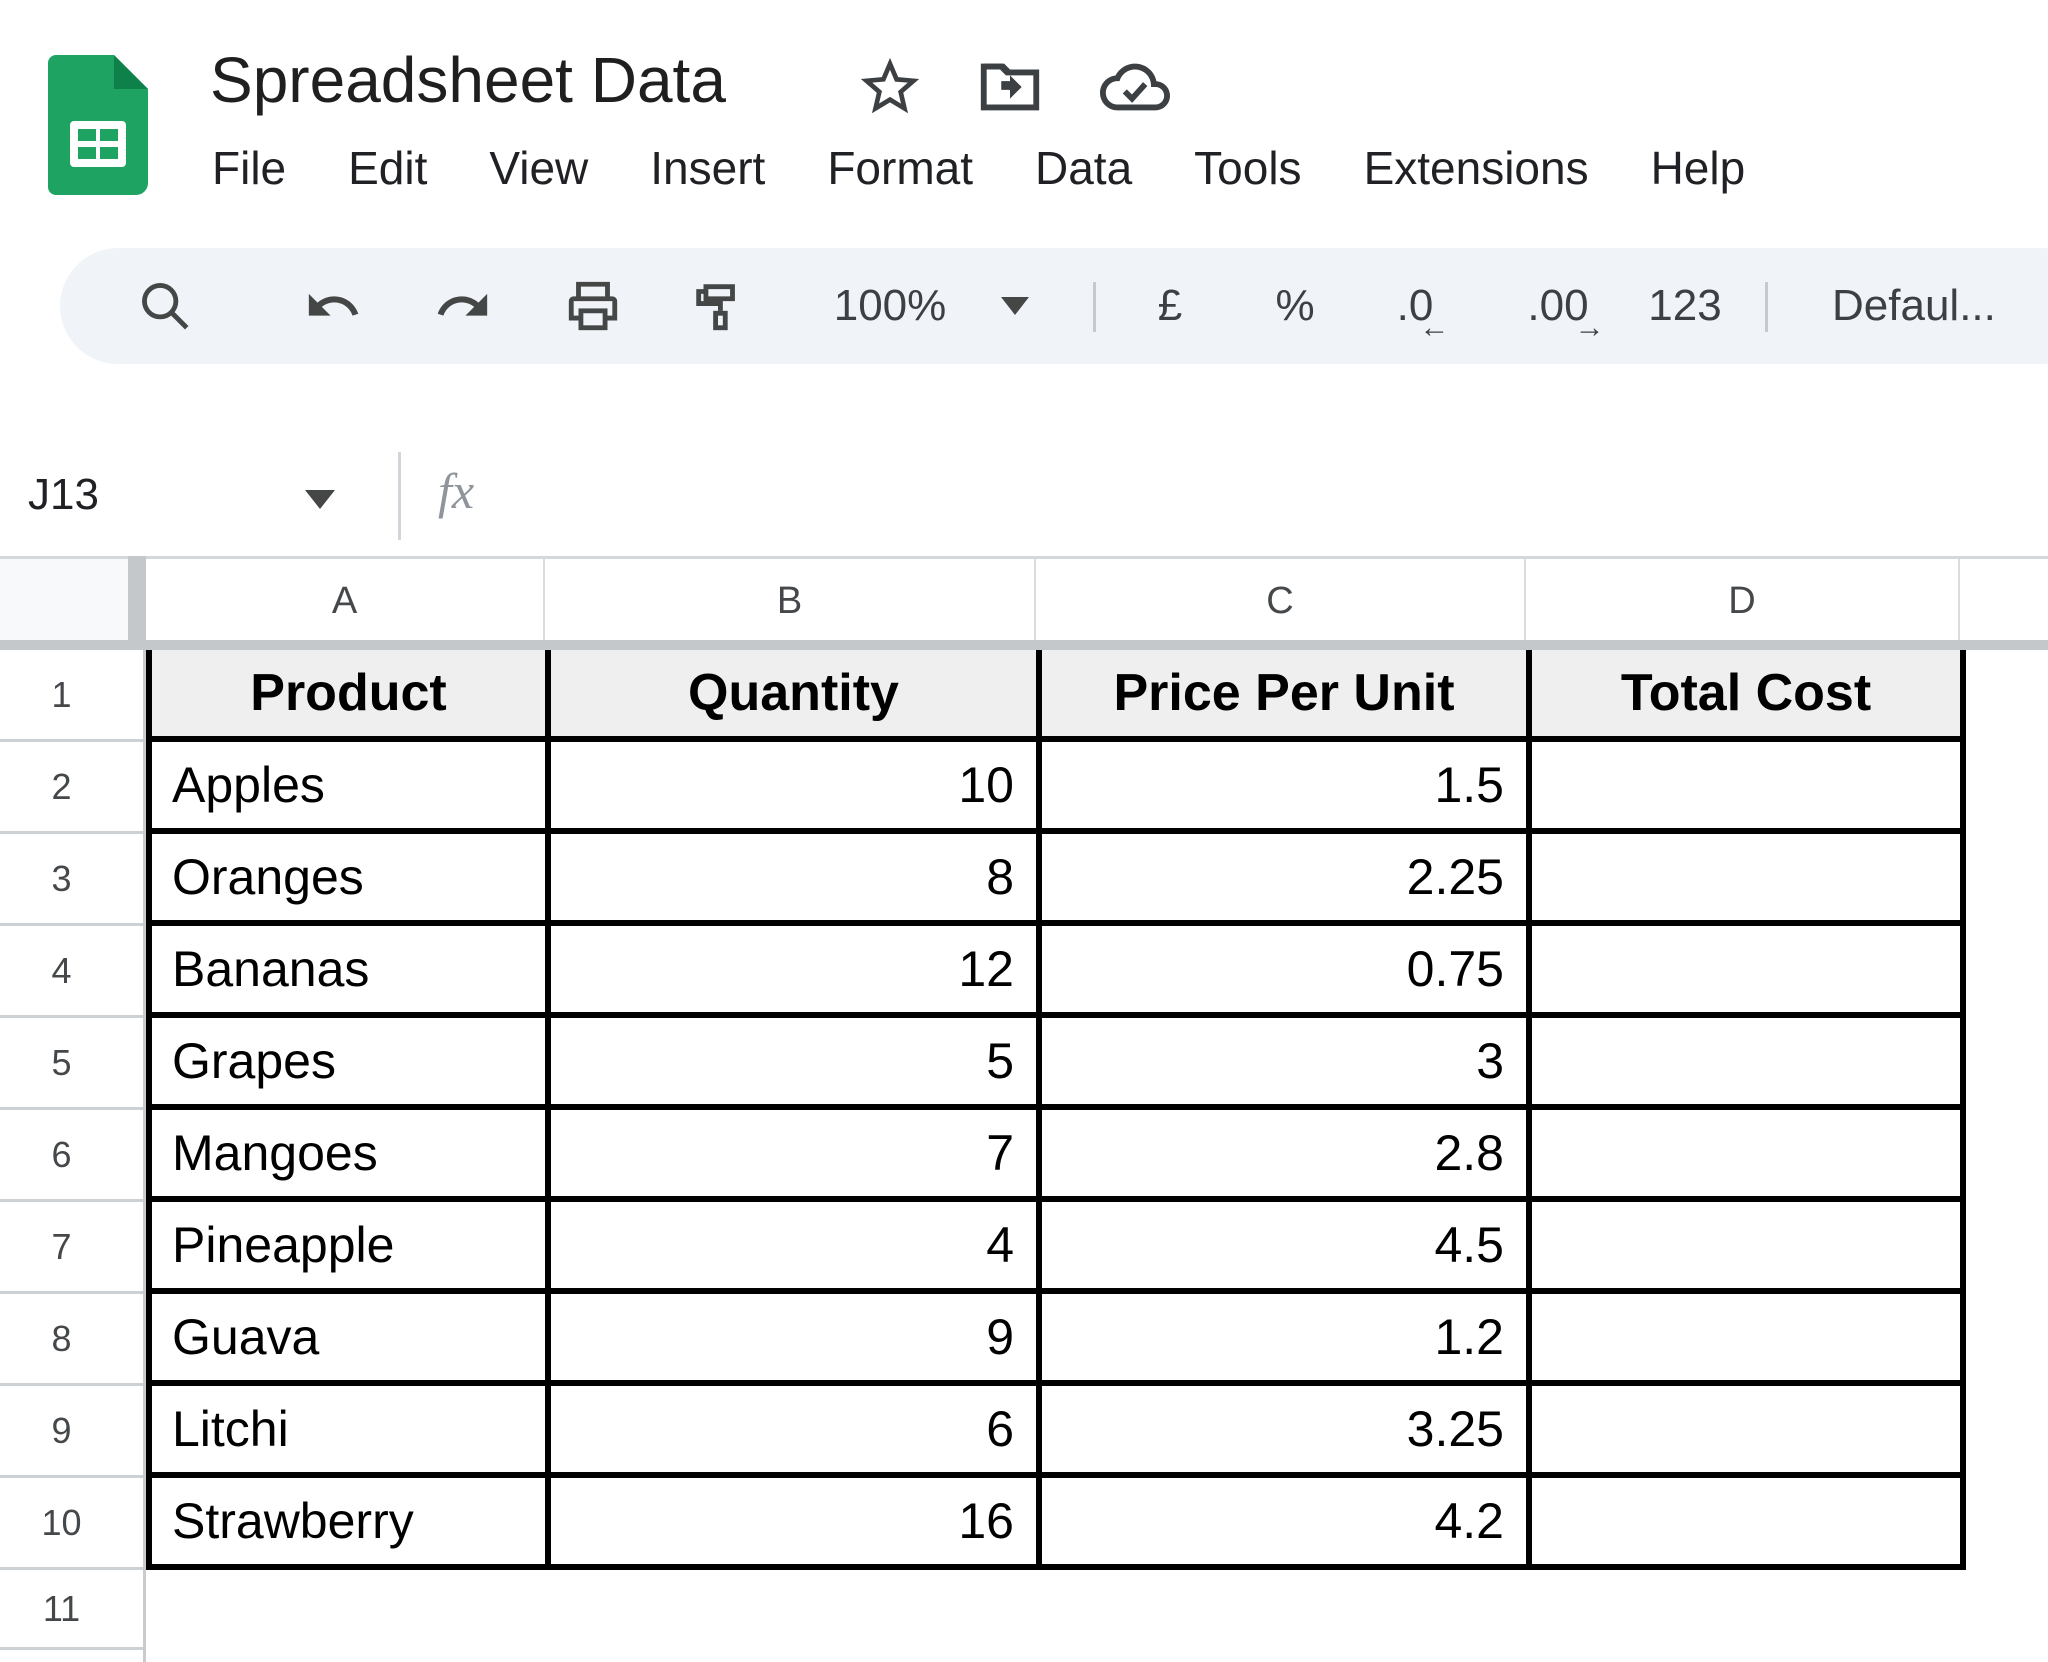  What do you see at coordinates (71, 788) in the screenshot?
I see `row-header-2: 2` at bounding box center [71, 788].